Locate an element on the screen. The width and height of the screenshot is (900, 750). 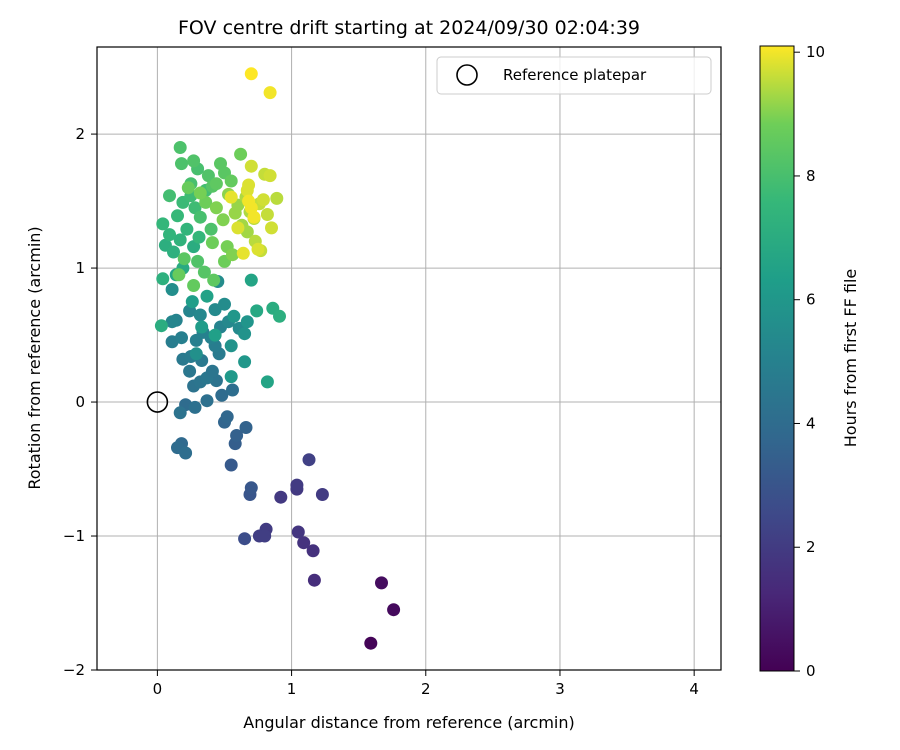
legend-entry-reference-platepar: Reference platepar is located at coordinates (575, 75).